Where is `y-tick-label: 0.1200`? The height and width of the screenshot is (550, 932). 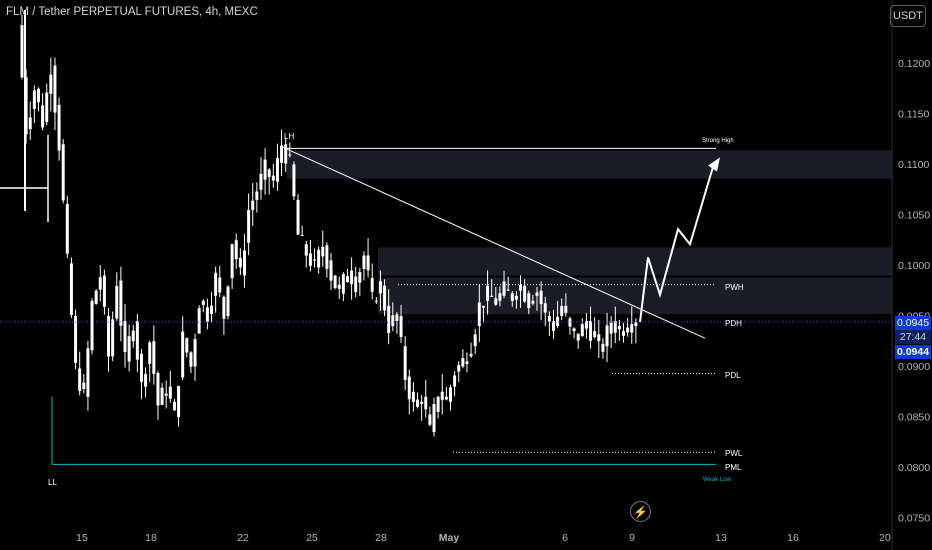
y-tick-label: 0.1200 is located at coordinates (914, 64).